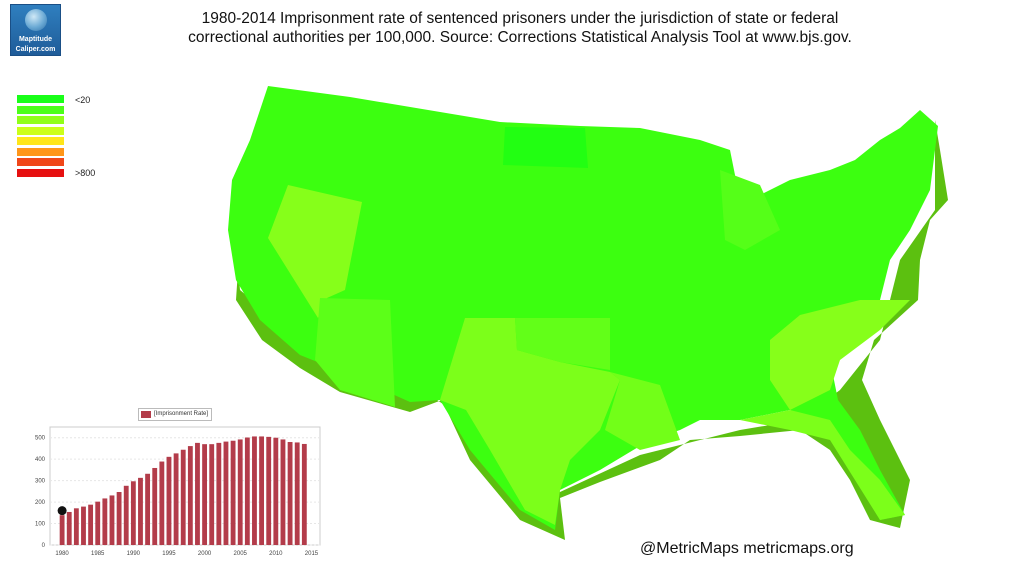  Describe the element at coordinates (747, 548) in the screenshot. I see `credit-text: @MetricMaps metricmaps.org` at that location.